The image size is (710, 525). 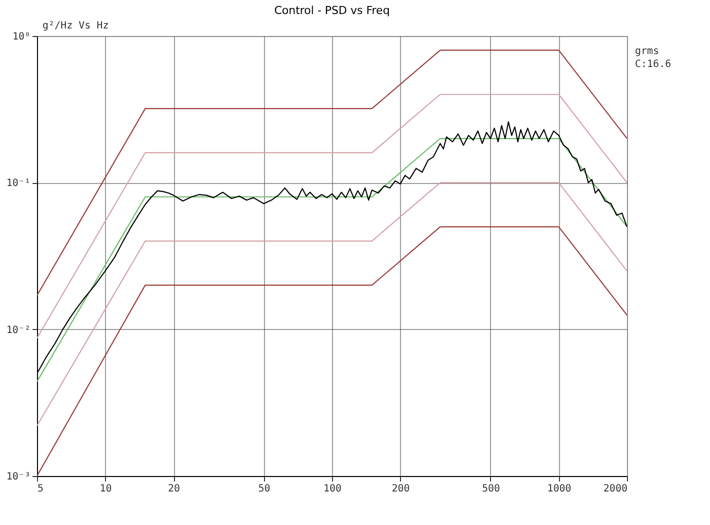 What do you see at coordinates (21, 37) in the screenshot?
I see `y-tick-label: 10⁰` at bounding box center [21, 37].